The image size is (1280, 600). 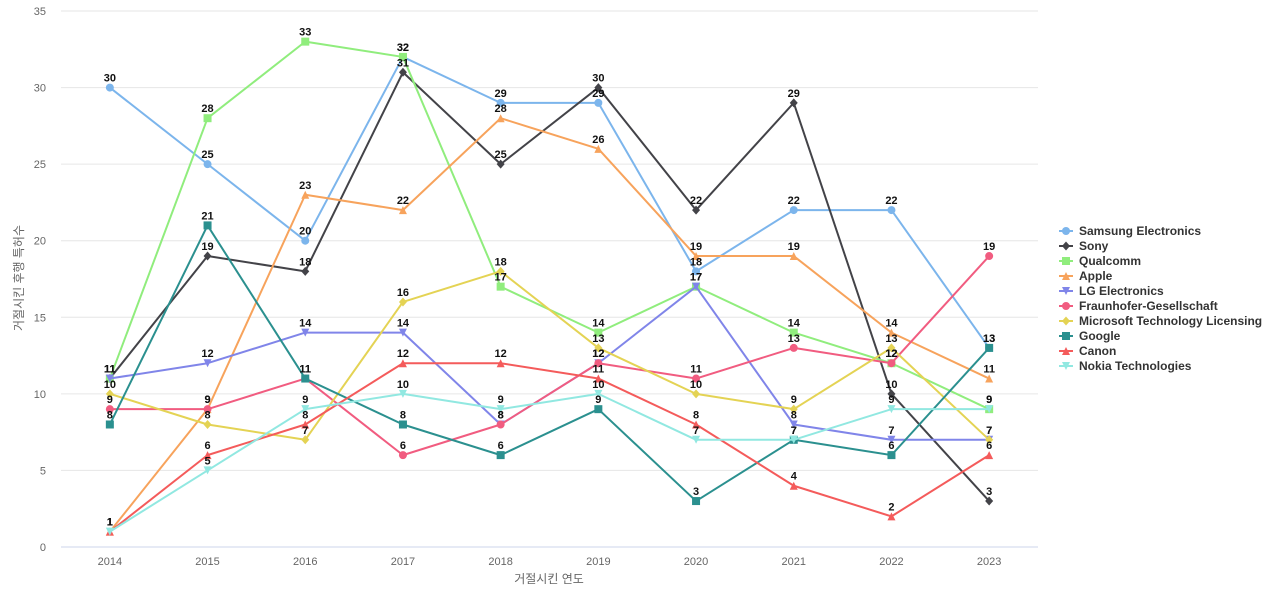 I want to click on legend-item: Nokia Technologies, so click(x=1125, y=366).